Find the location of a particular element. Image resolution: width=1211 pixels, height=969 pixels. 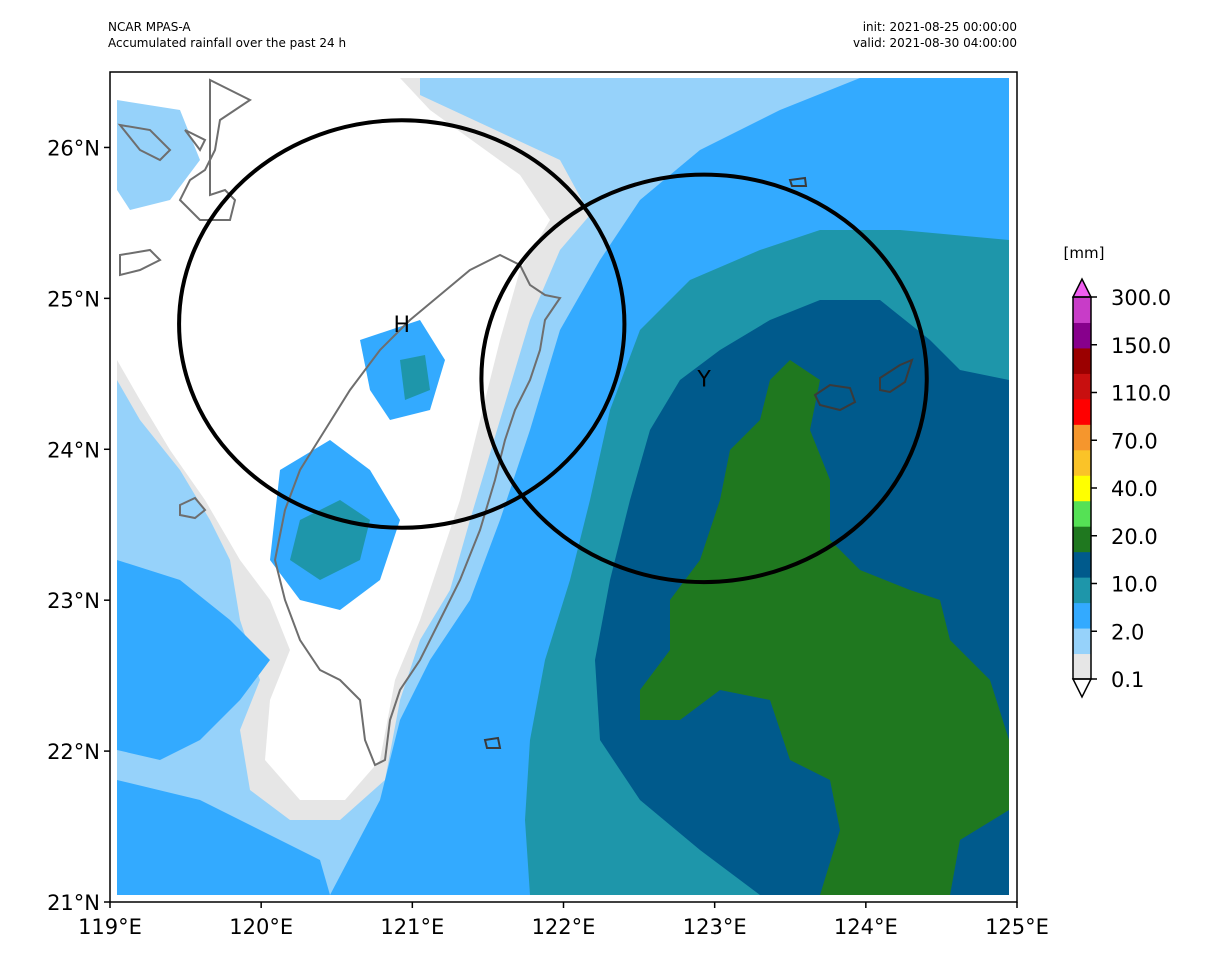

colorbar-tick-label: 110.0 is located at coordinates (1141, 394).